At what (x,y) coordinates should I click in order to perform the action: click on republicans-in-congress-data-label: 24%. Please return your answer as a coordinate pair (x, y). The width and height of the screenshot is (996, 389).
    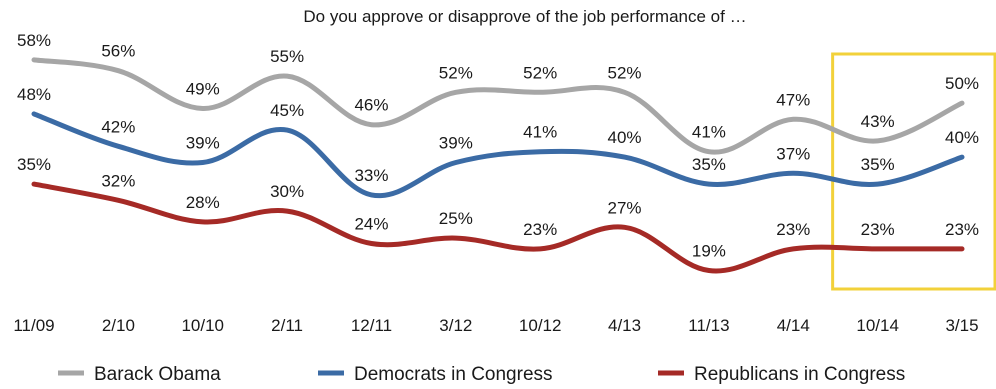
    Looking at the image, I should click on (371, 224).